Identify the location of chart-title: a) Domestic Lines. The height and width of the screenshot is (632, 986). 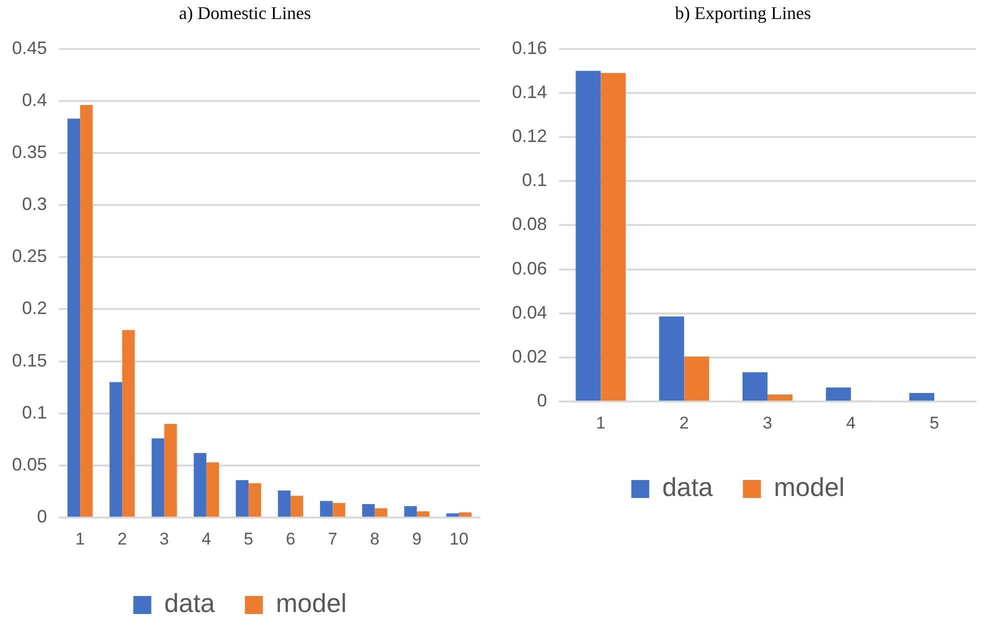
(245, 13).